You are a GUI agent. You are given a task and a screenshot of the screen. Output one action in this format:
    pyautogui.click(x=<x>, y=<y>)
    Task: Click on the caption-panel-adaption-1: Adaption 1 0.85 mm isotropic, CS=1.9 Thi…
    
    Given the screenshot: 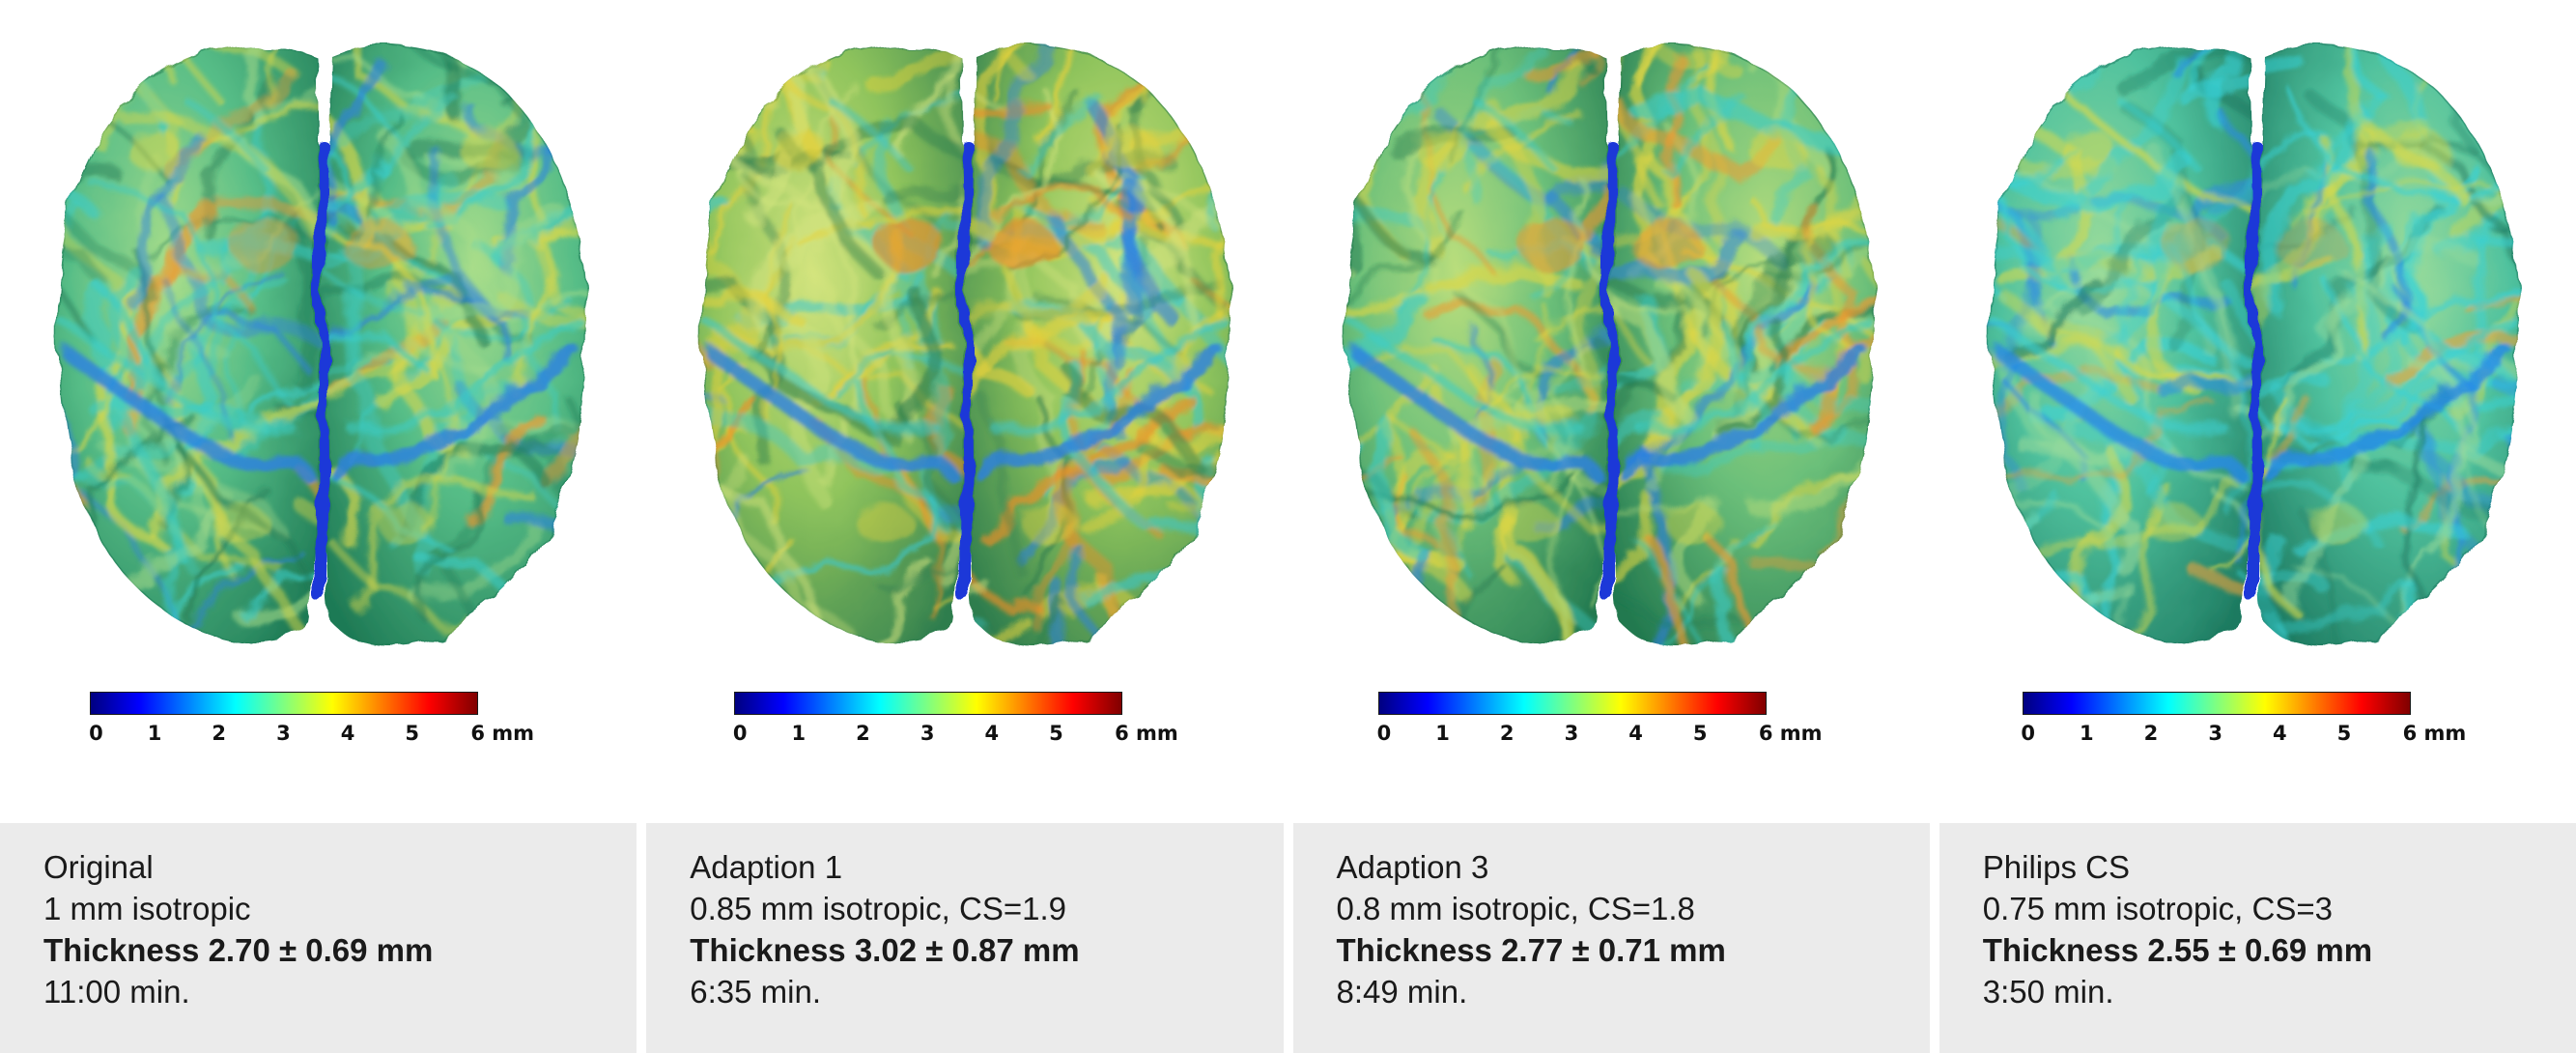 What is the action you would take?
    pyautogui.click(x=965, y=938)
    